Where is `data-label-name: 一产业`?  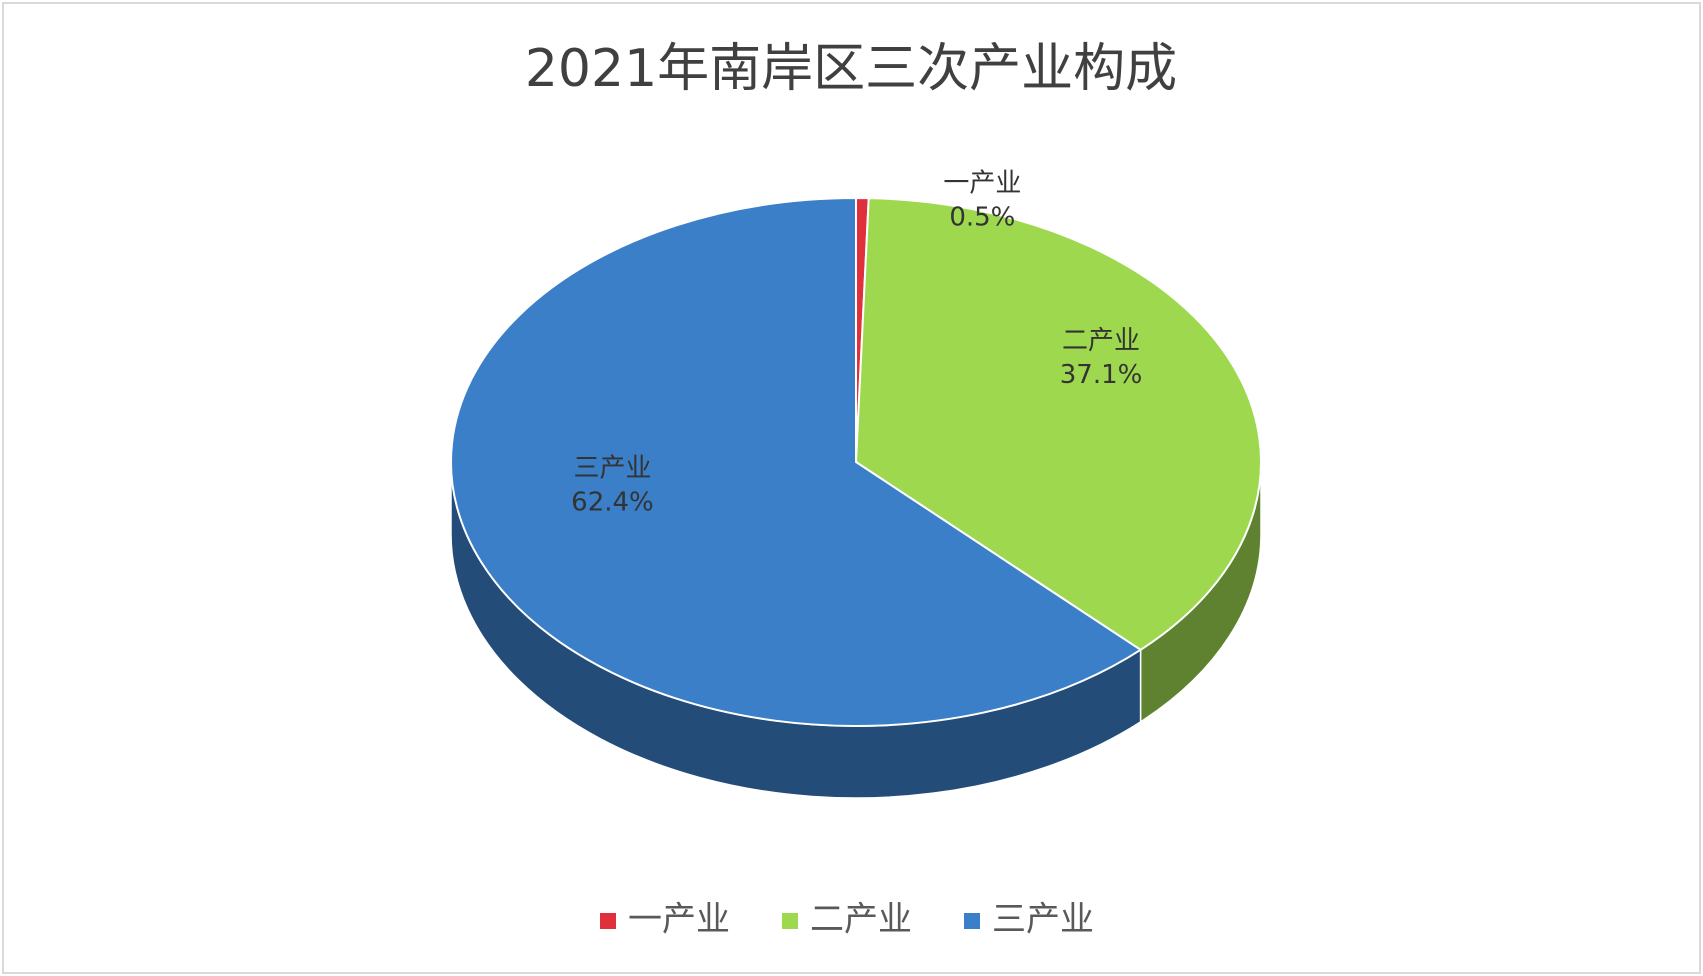 data-label-name: 一产业 is located at coordinates (982, 184).